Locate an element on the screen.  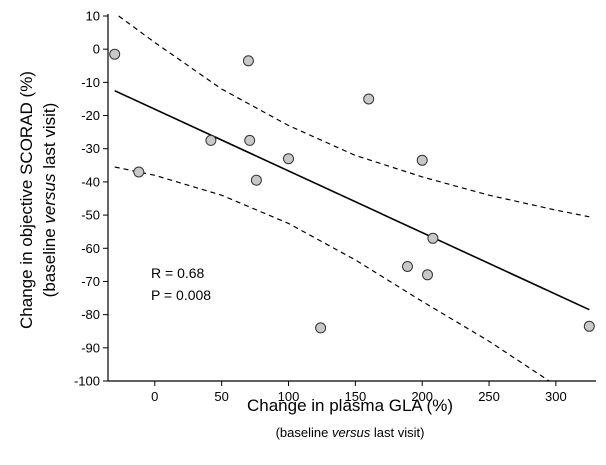
y-tick-label: -40 is located at coordinates (90, 181).